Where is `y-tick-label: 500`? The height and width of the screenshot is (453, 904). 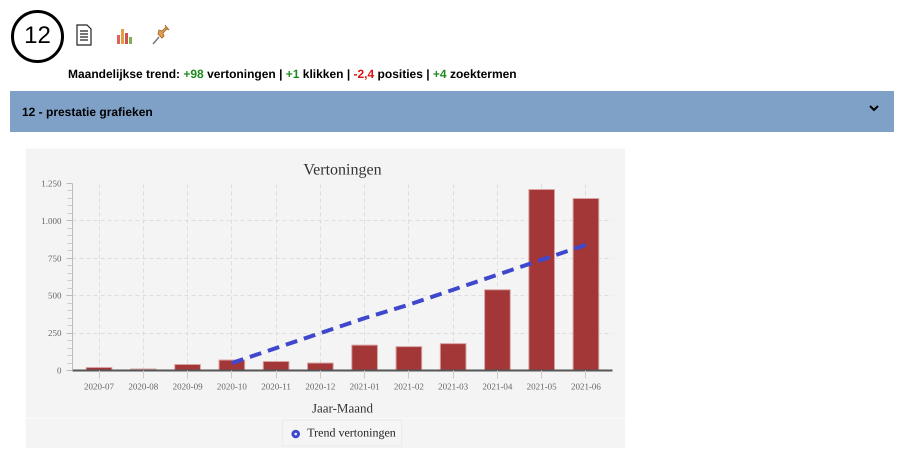 y-tick-label: 500 is located at coordinates (55, 295).